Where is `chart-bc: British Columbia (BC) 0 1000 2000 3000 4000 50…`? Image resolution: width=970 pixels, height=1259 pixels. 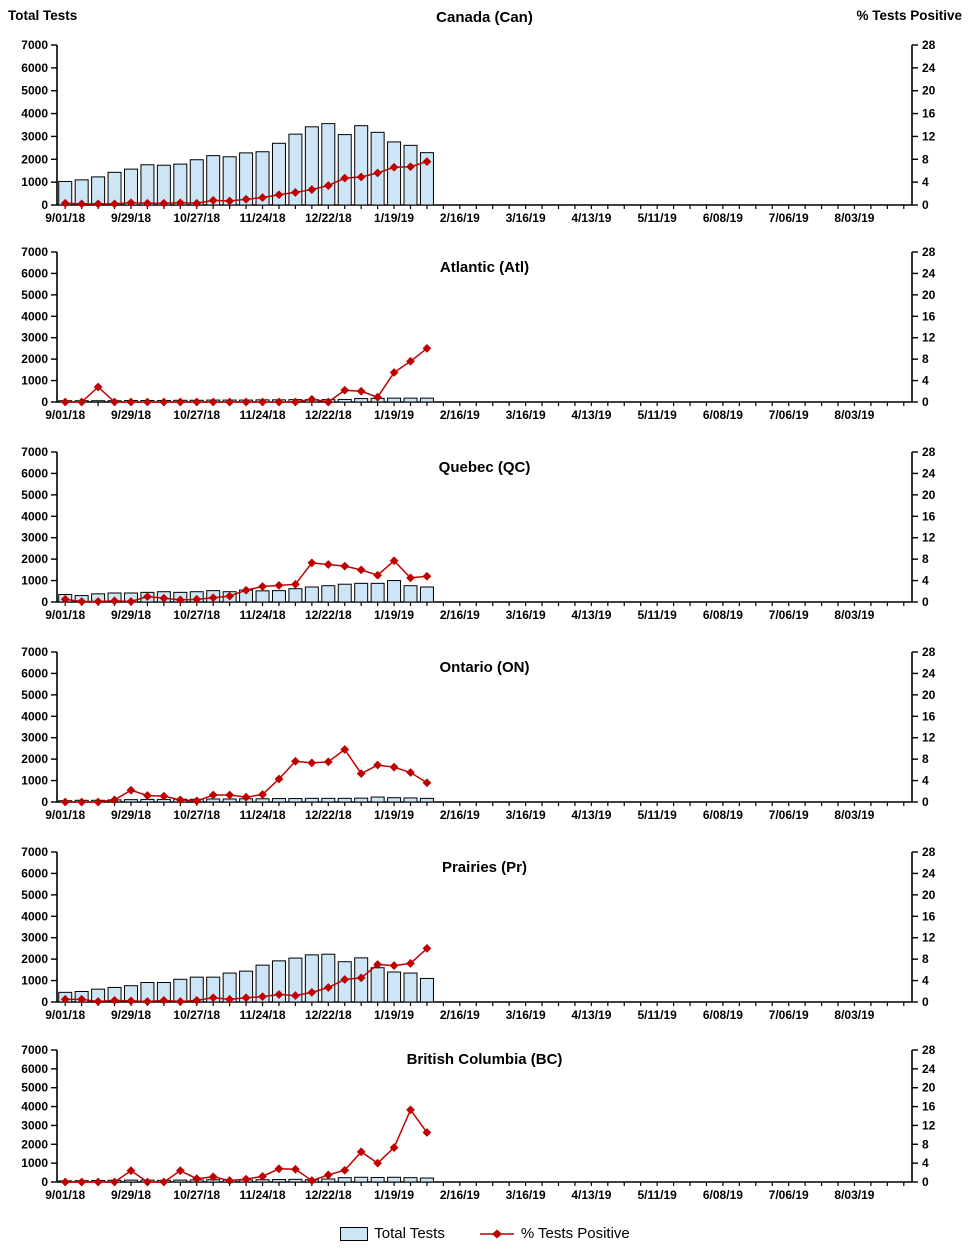 chart-bc: British Columbia (BC) 0 1000 2000 3000 4000 50… is located at coordinates (478, 1122).